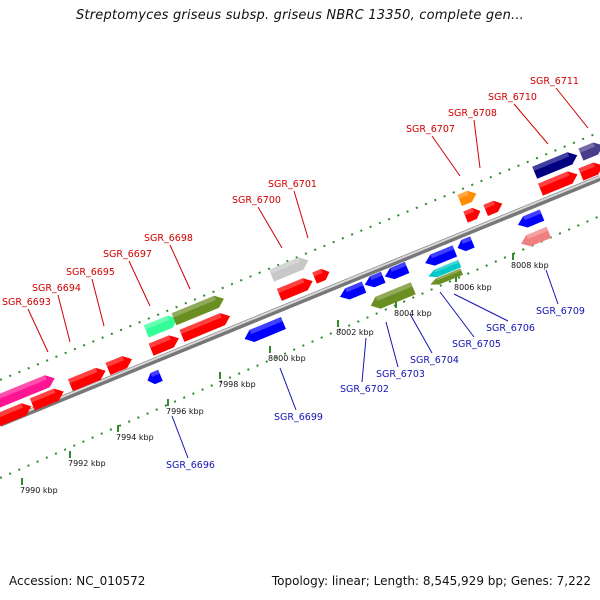 This screenshot has height=600, width=600. I want to click on axis-tick-label: 7996 kbp, so click(185, 411).